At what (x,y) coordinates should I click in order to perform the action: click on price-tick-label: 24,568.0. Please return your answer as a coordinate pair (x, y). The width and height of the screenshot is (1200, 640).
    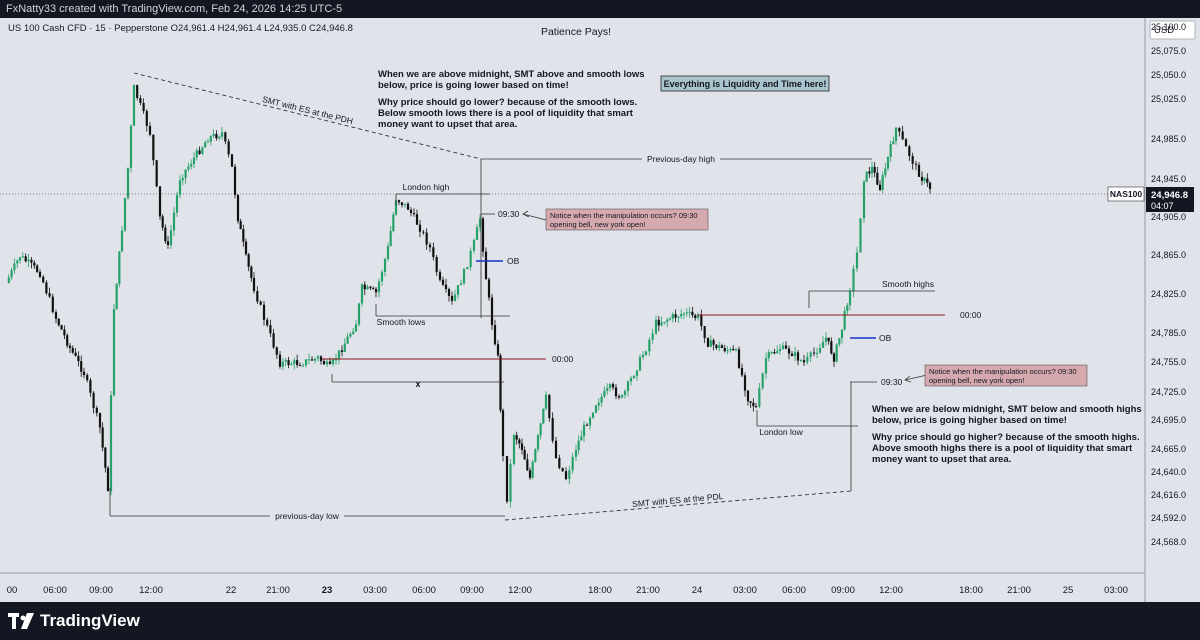
    Looking at the image, I should click on (1168, 542).